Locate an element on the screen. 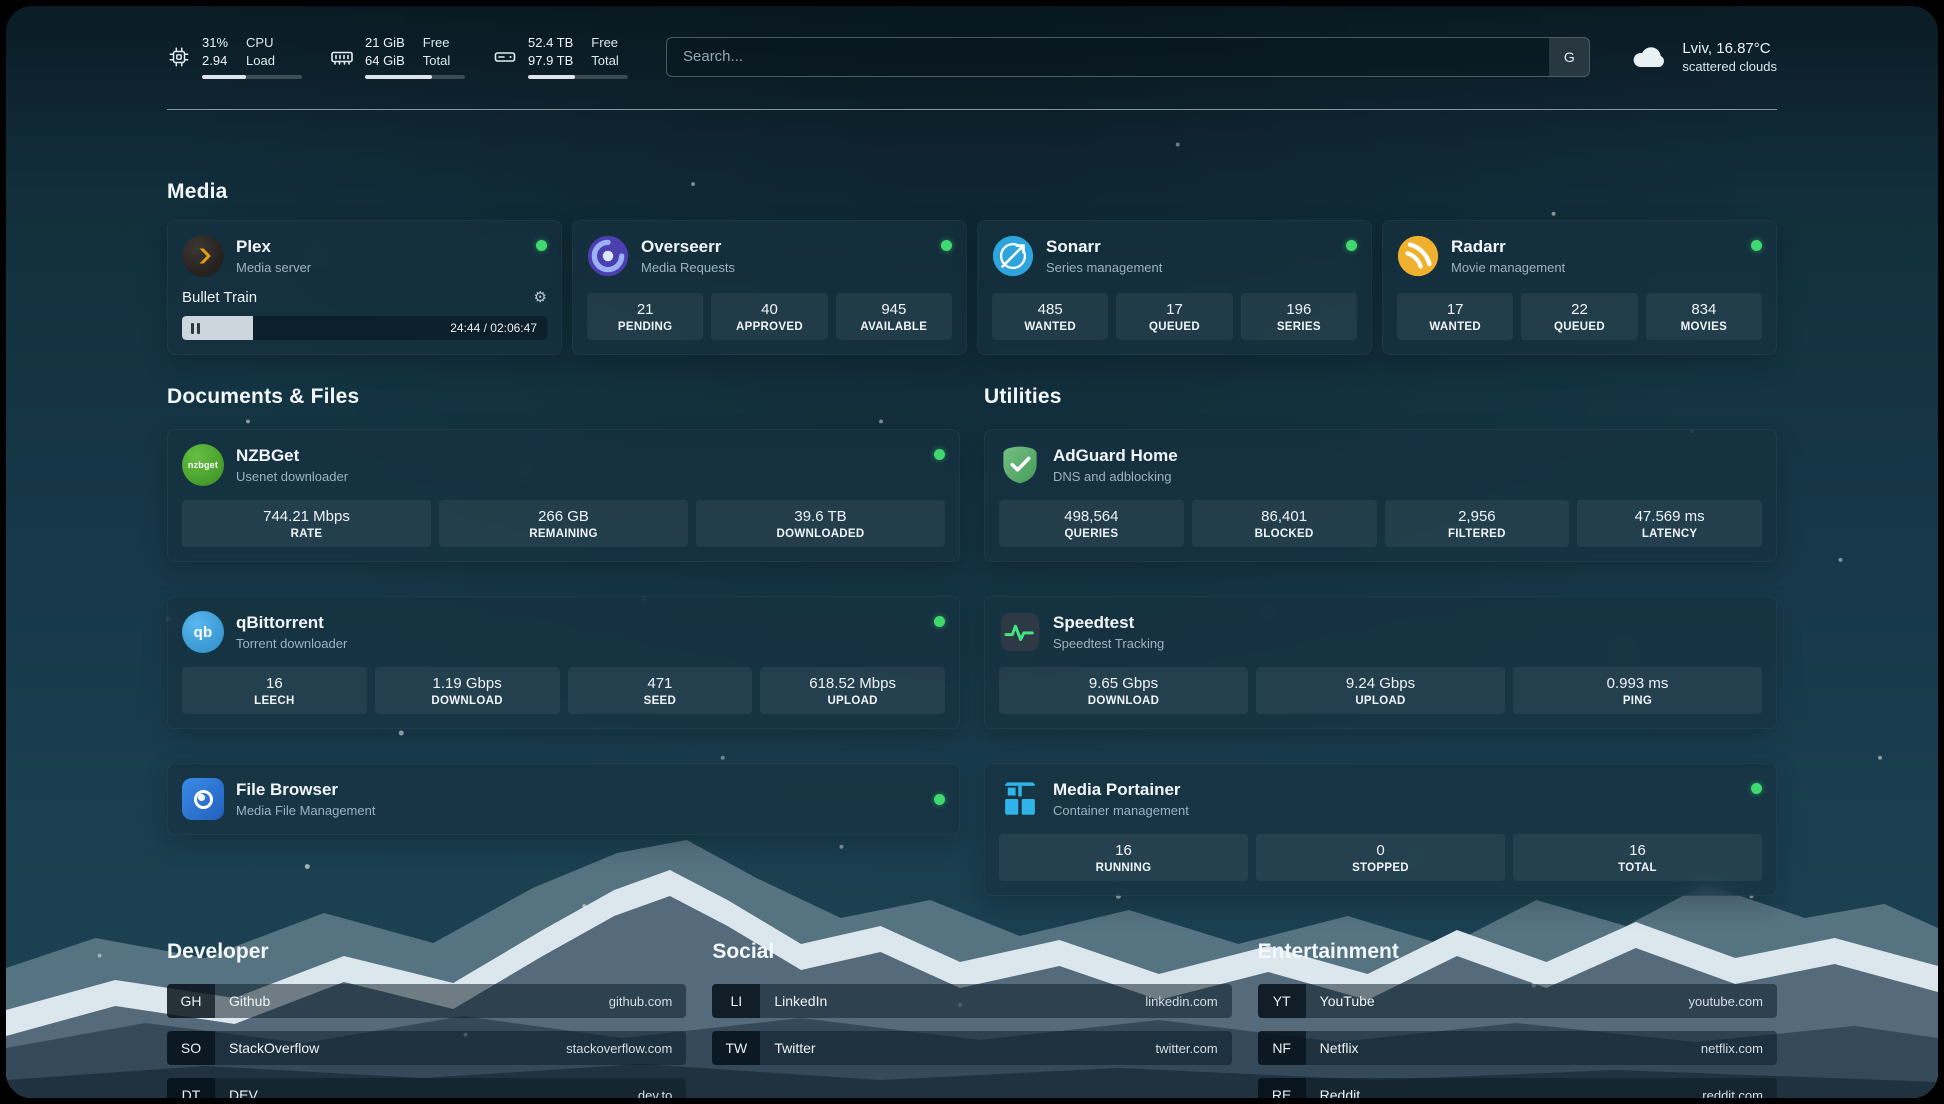 This screenshot has height=1104, width=1944. stat: 39.6 TB DOWNLOADED is located at coordinates (820, 524).